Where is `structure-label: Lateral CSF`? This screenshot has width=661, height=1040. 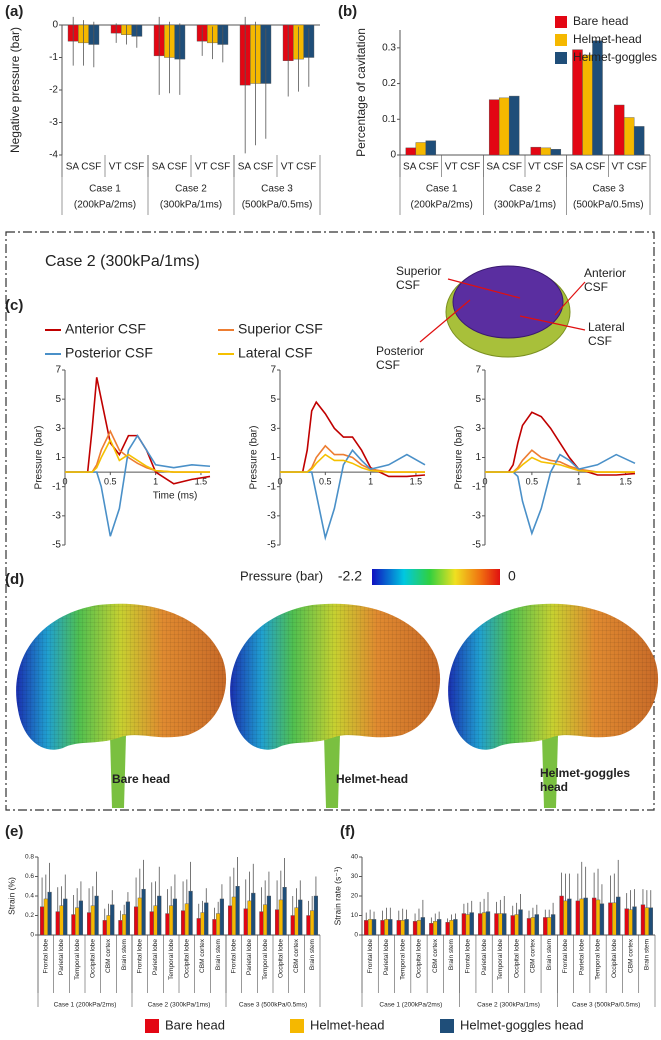 structure-label: Lateral CSF is located at coordinates (606, 334).